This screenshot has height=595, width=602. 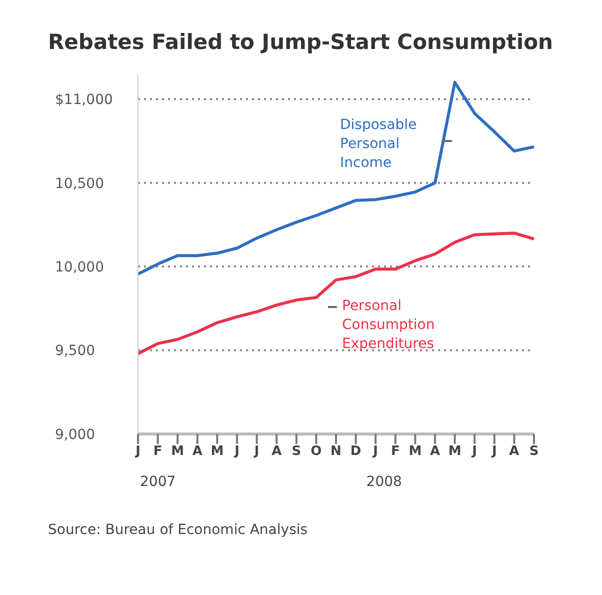 I want to click on y-tick-label: 9,000, so click(x=75, y=434).